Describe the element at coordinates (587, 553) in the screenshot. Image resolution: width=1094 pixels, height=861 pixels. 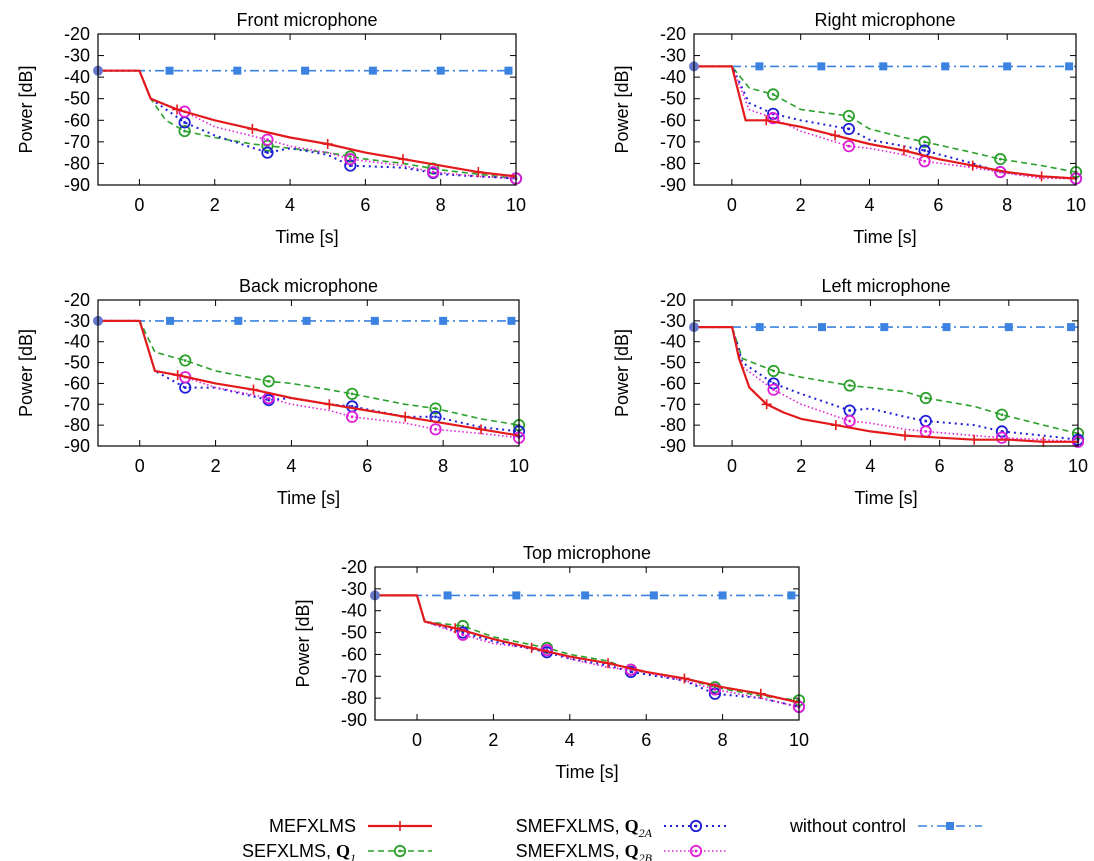
I see `chart-title: Top microphone` at that location.